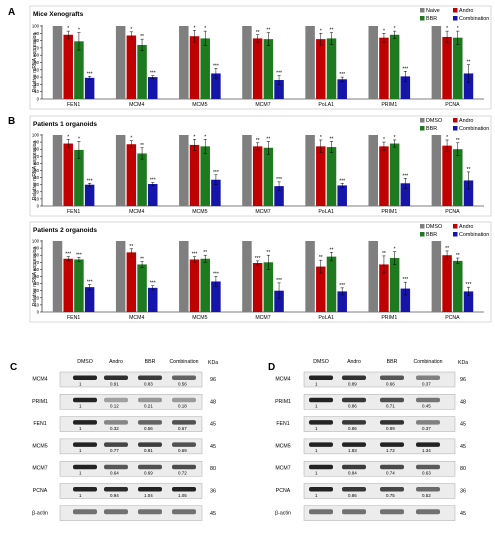 This screenshot has width=495, height=550. What do you see at coordinates (474, 129) in the screenshot?
I see `legend-label-combination: Combination` at bounding box center [474, 129].